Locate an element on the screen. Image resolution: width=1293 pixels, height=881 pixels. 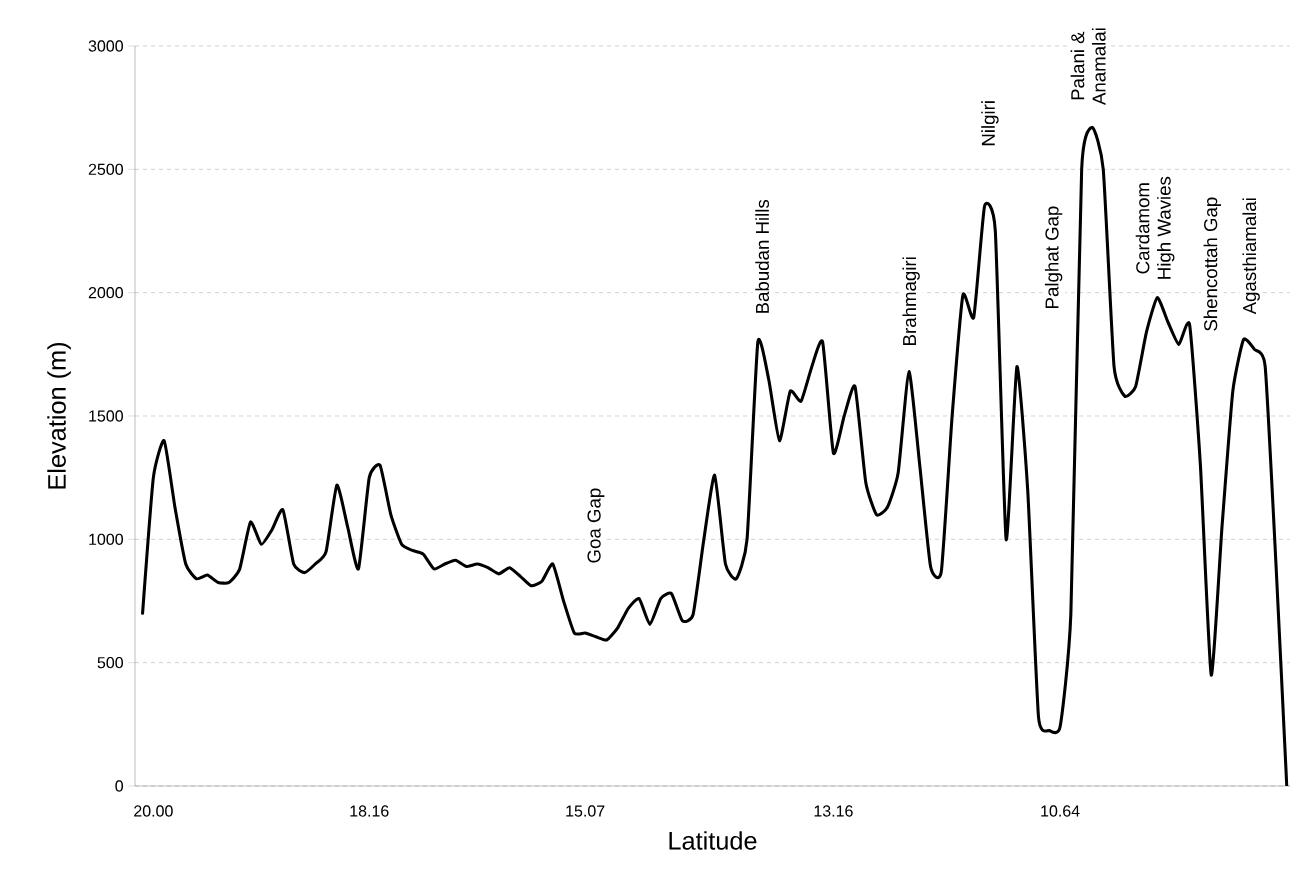
annotation: Babudan Hills is located at coordinates (762, 256).